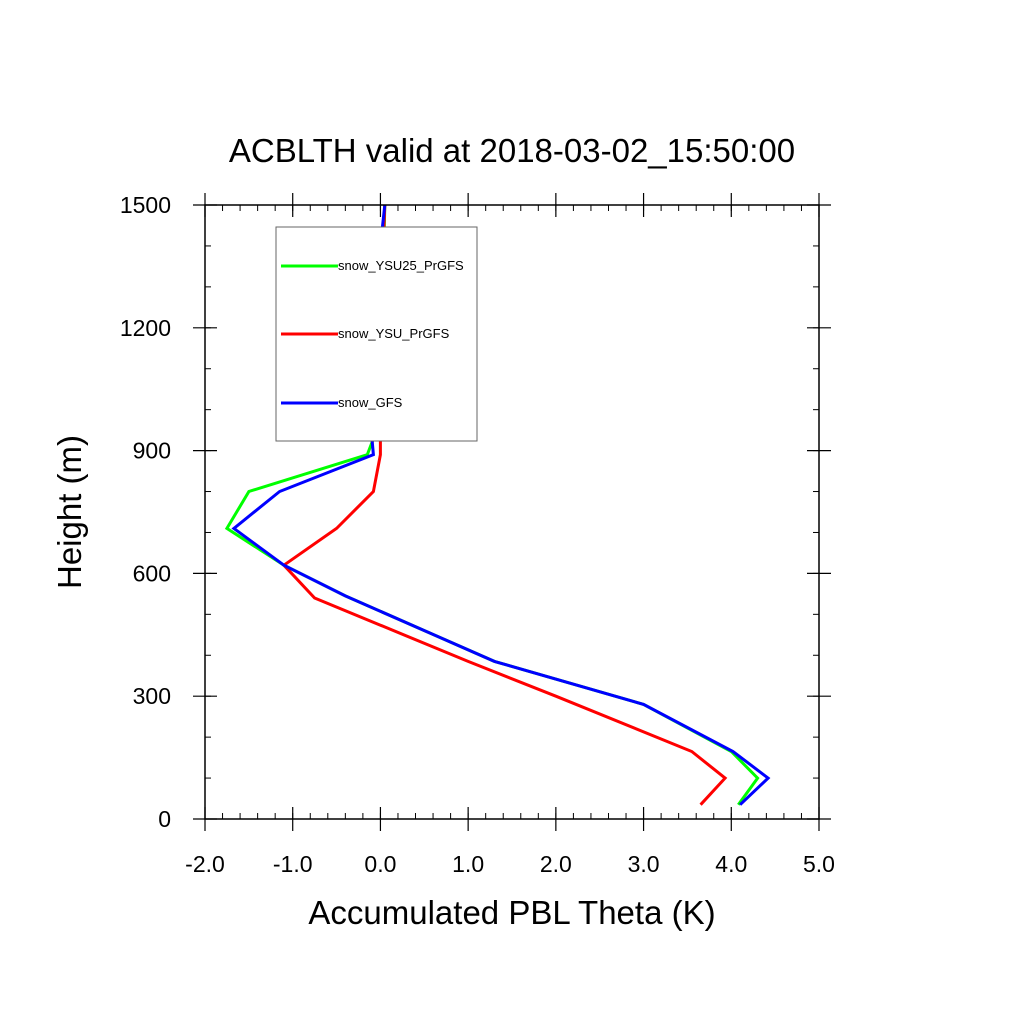 Image resolution: width=1024 pixels, height=1024 pixels. I want to click on legend: snow_YSU25_PrGFS snow_YSU_PrGFS snow_GFS, so click(376, 334).